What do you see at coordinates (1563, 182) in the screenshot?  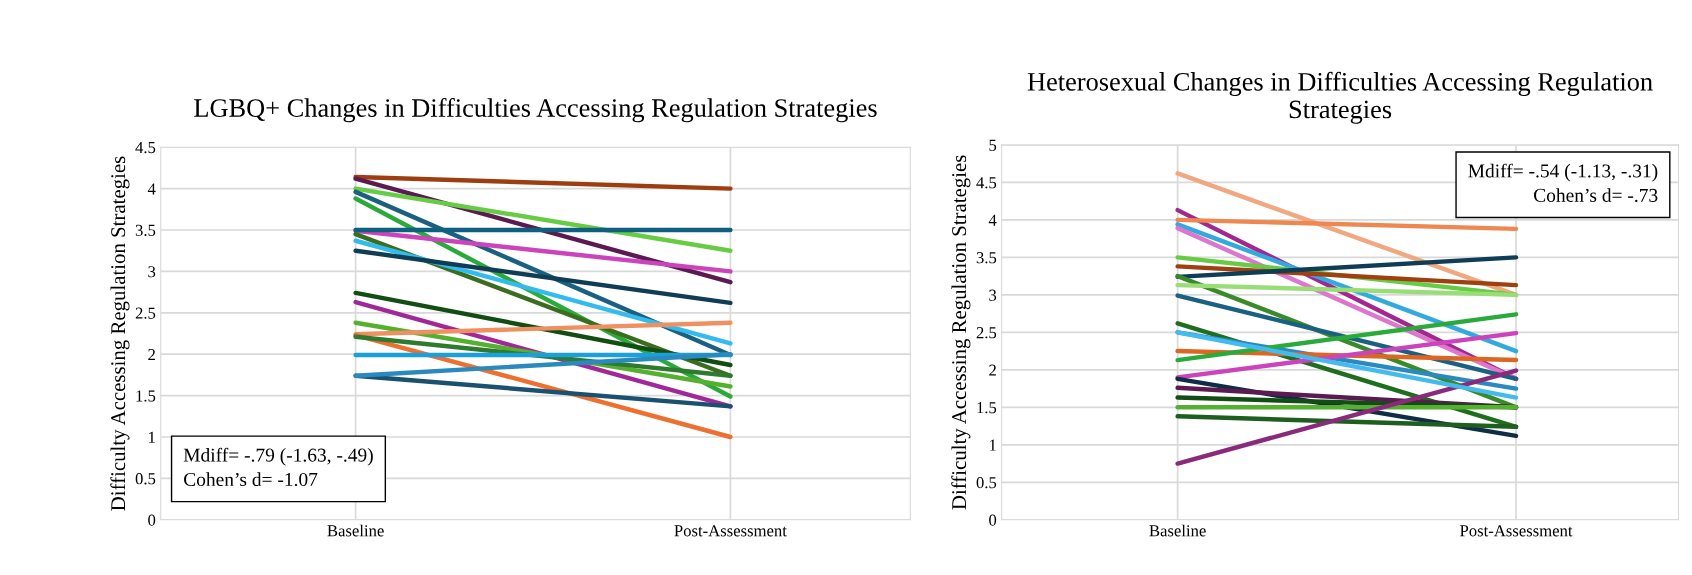 I see `annotation: Mdiff= -.54 (-1.13, -.31) Cohen’s d= -.73` at bounding box center [1563, 182].